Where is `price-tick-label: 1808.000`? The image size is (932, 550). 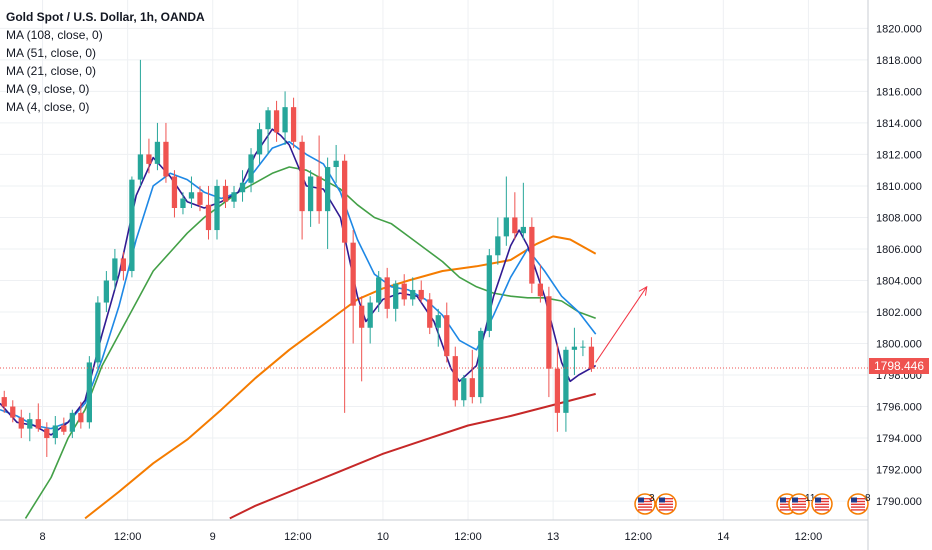 price-tick-label: 1808.000 is located at coordinates (899, 218).